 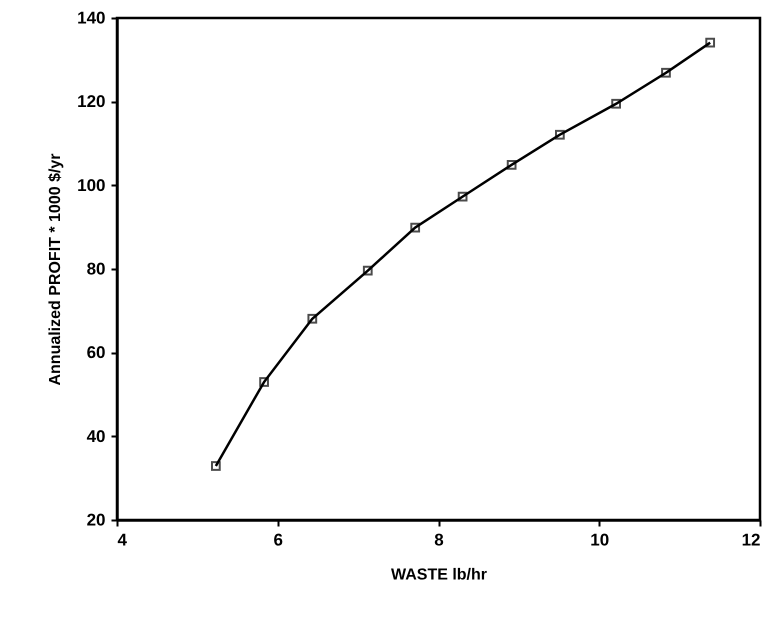 What do you see at coordinates (96, 436) in the screenshot?
I see `y-tick-label: 40` at bounding box center [96, 436].